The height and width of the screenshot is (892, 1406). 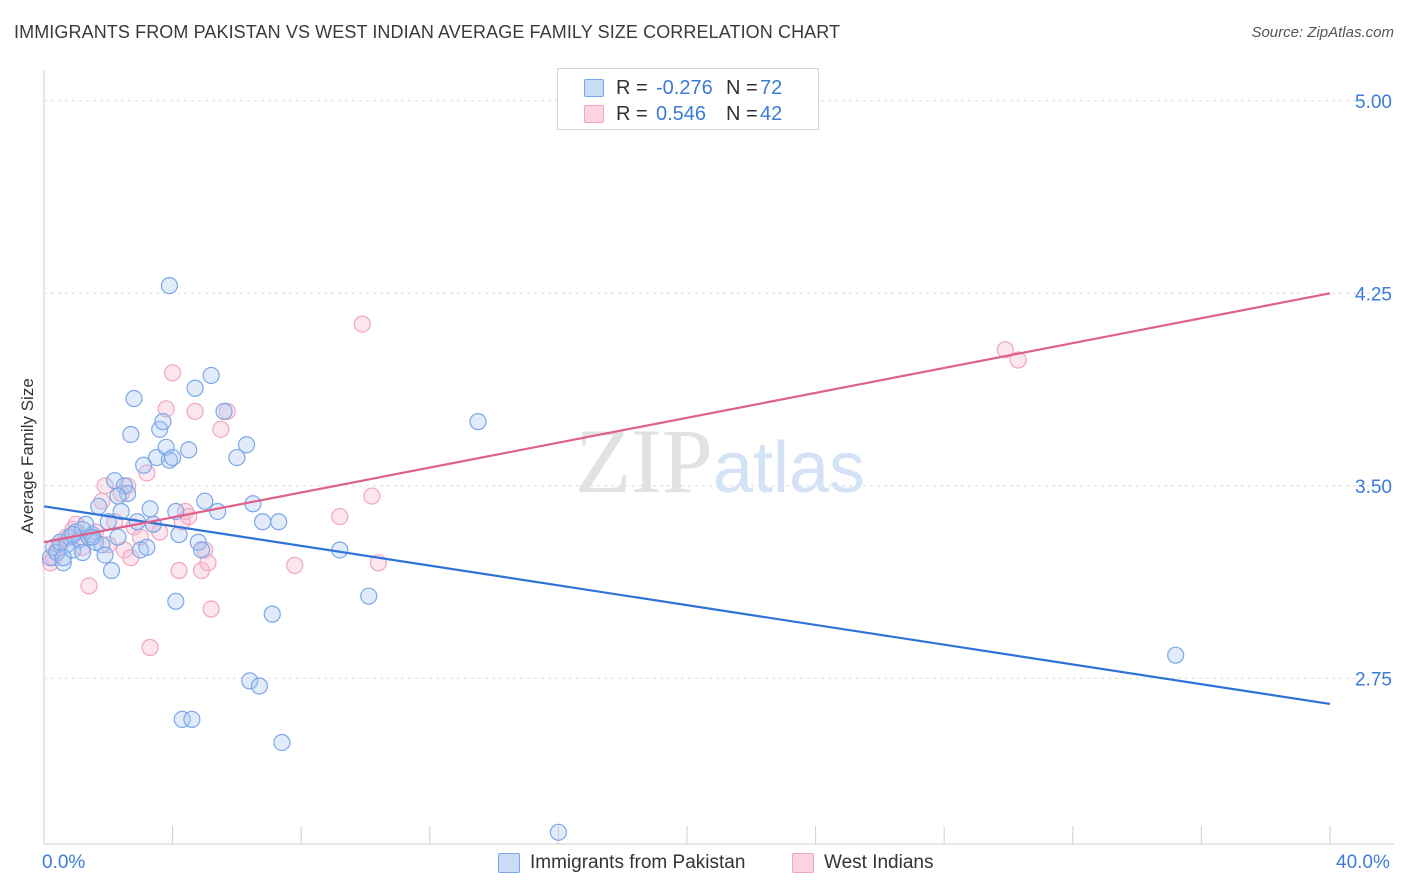 I want to click on series-legend: Immigrants from Pakistan West Indians, so click(x=703, y=864).